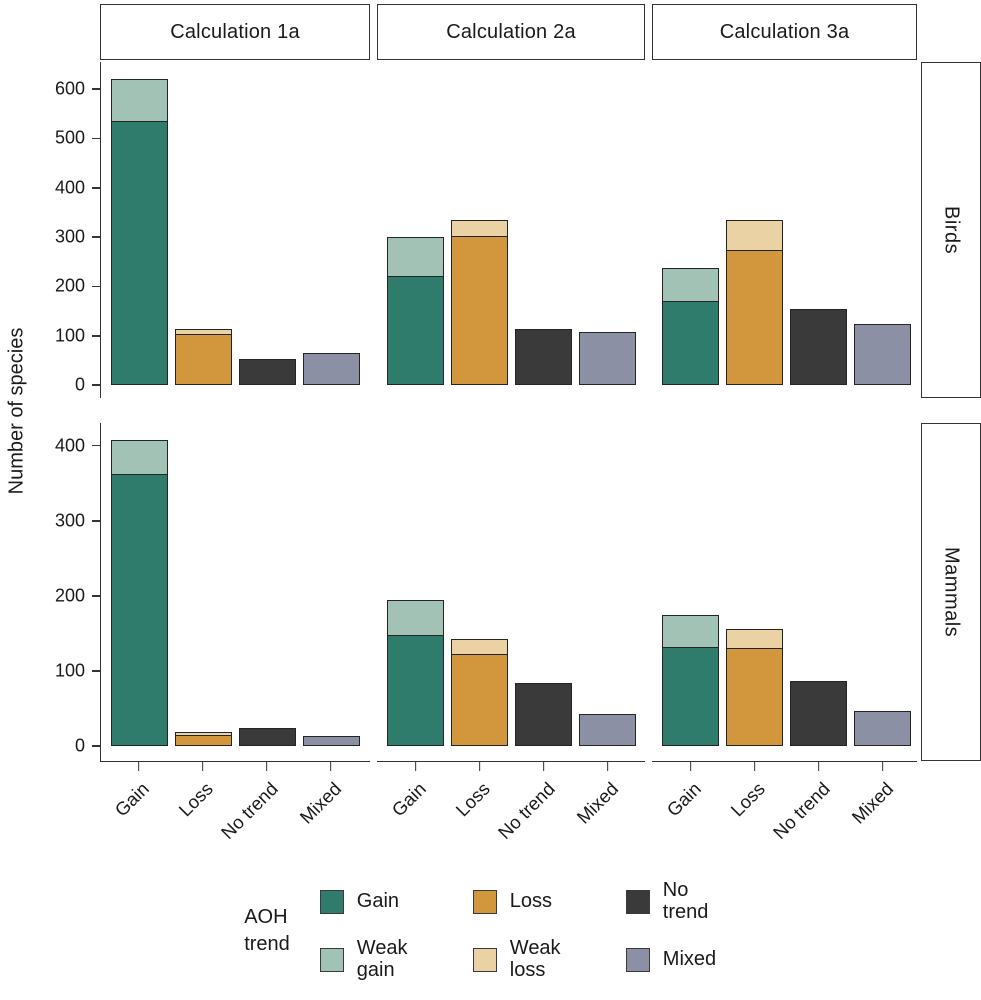 This screenshot has width=981, height=1000. Describe the element at coordinates (484, 959) in the screenshot. I see `weak-loss-swatch-icon` at that location.